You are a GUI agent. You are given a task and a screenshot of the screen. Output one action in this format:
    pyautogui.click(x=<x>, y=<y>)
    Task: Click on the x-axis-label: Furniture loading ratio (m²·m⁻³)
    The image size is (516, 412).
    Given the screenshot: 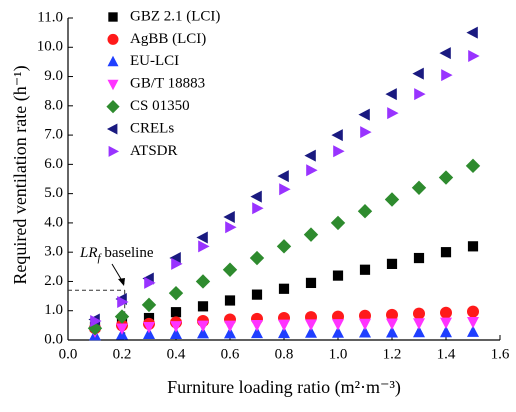 What is the action you would take?
    pyautogui.click(x=284, y=387)
    